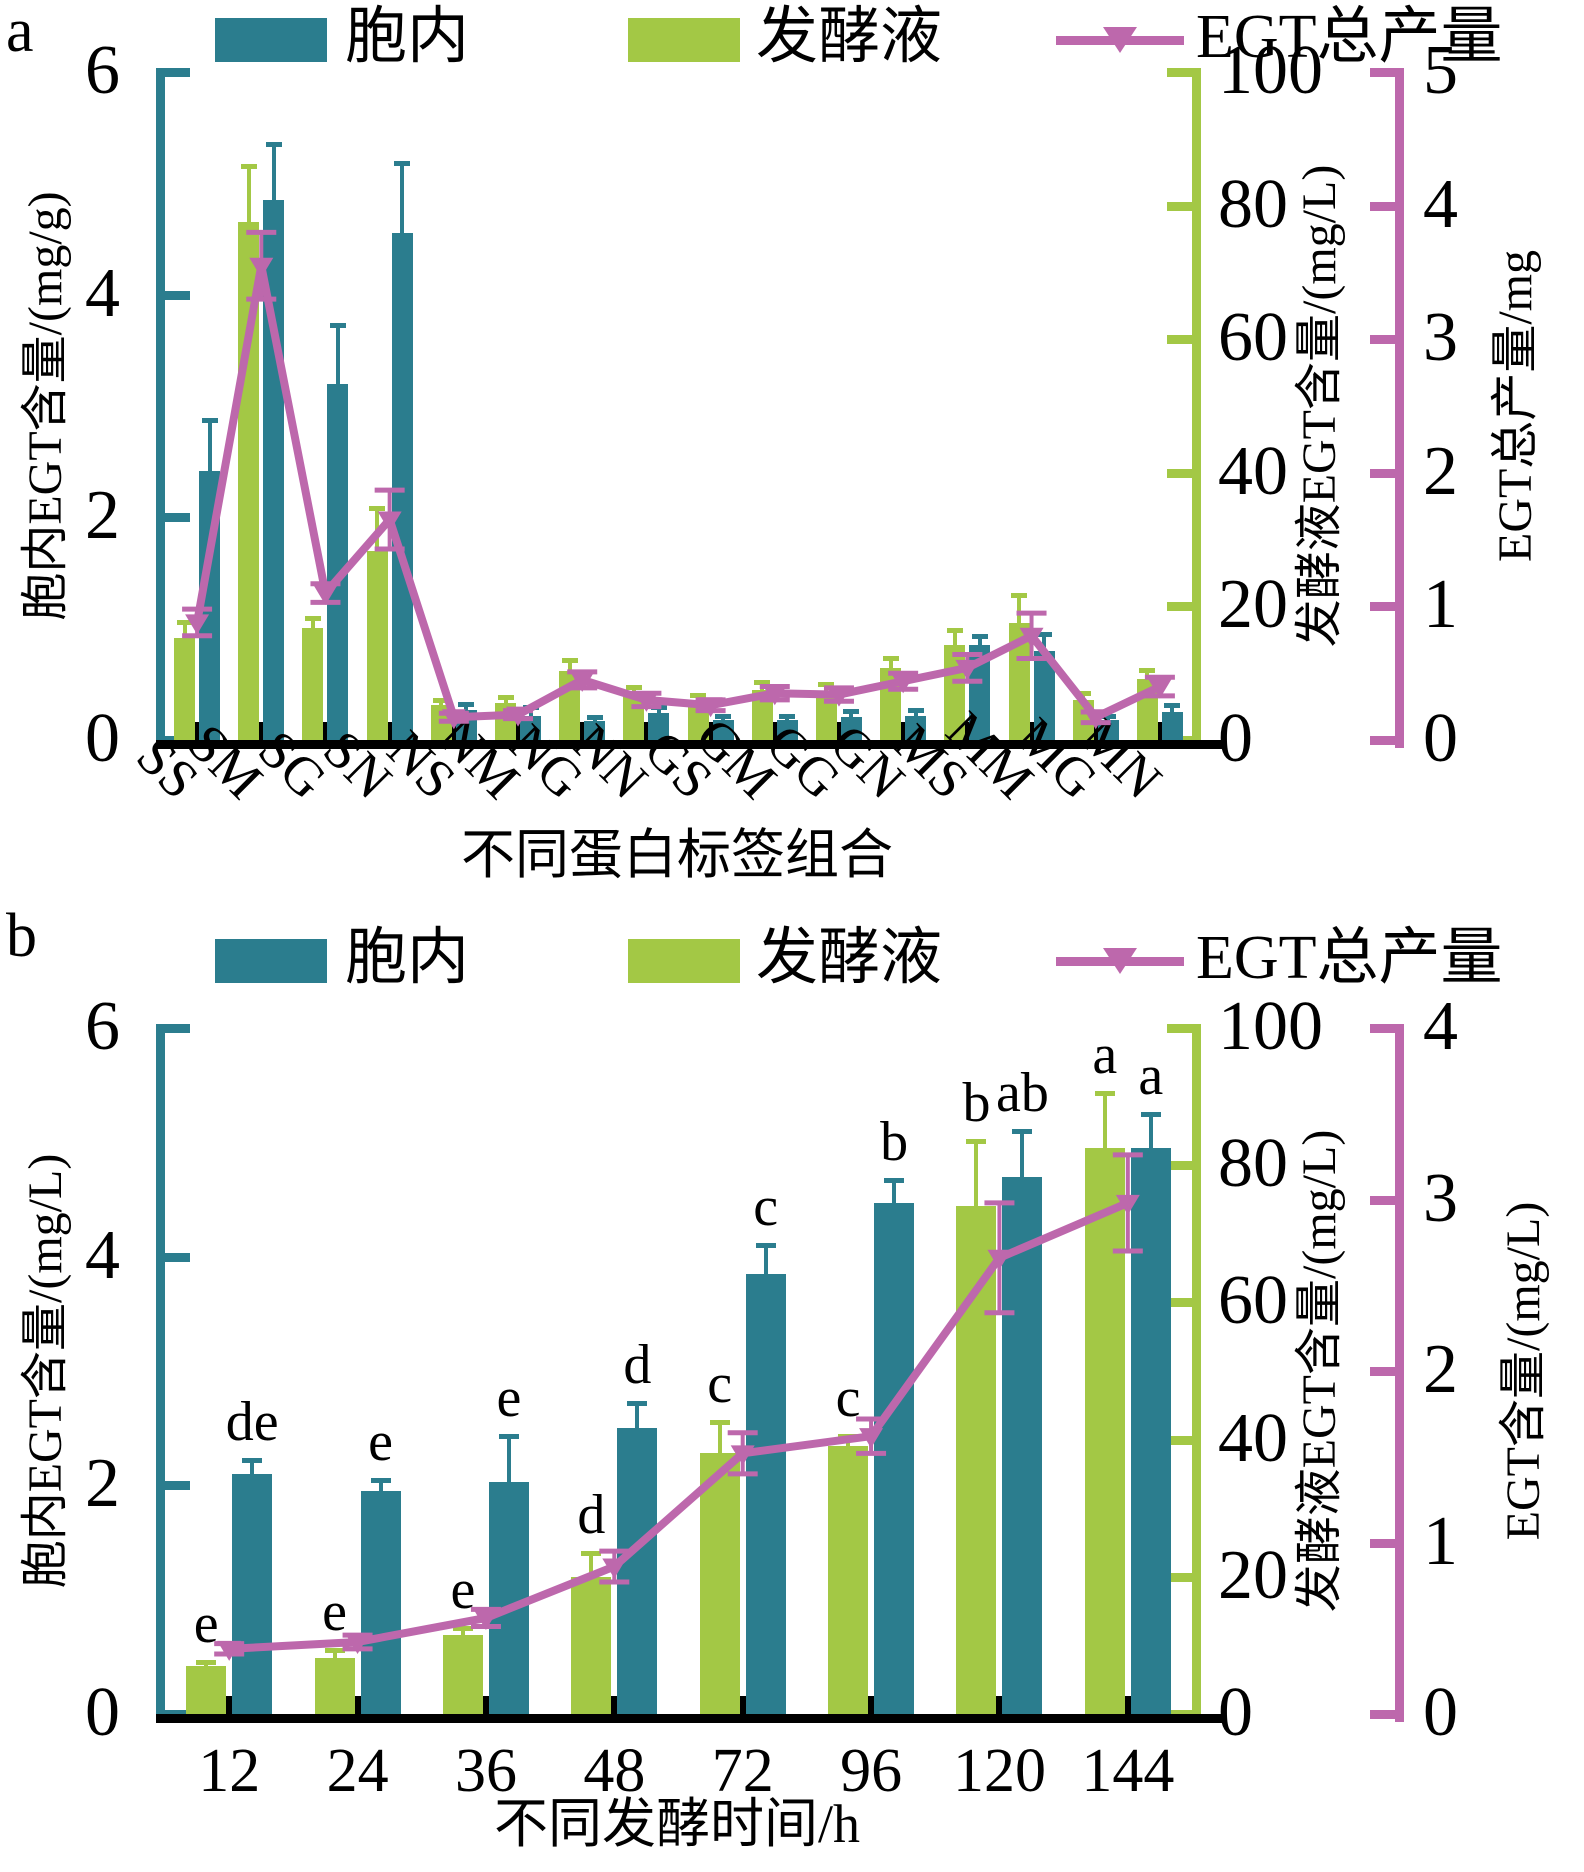 The width and height of the screenshot is (1584, 1872). What do you see at coordinates (102, 1026) in the screenshot?
I see `y-axis-left-tick-label: 6` at bounding box center [102, 1026].